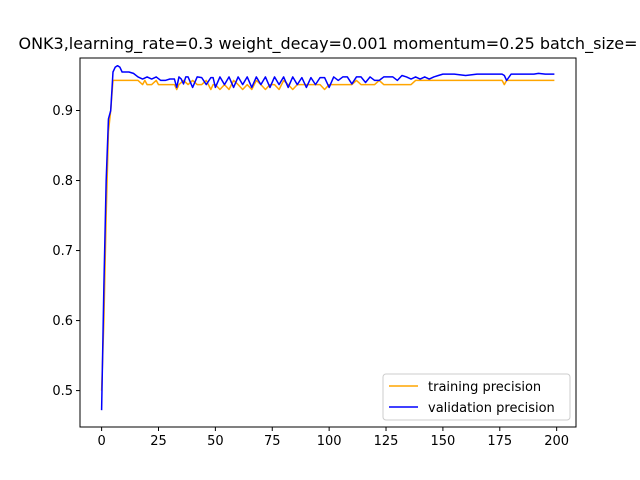  I want to click on x-tick-label: 25, so click(158, 441).